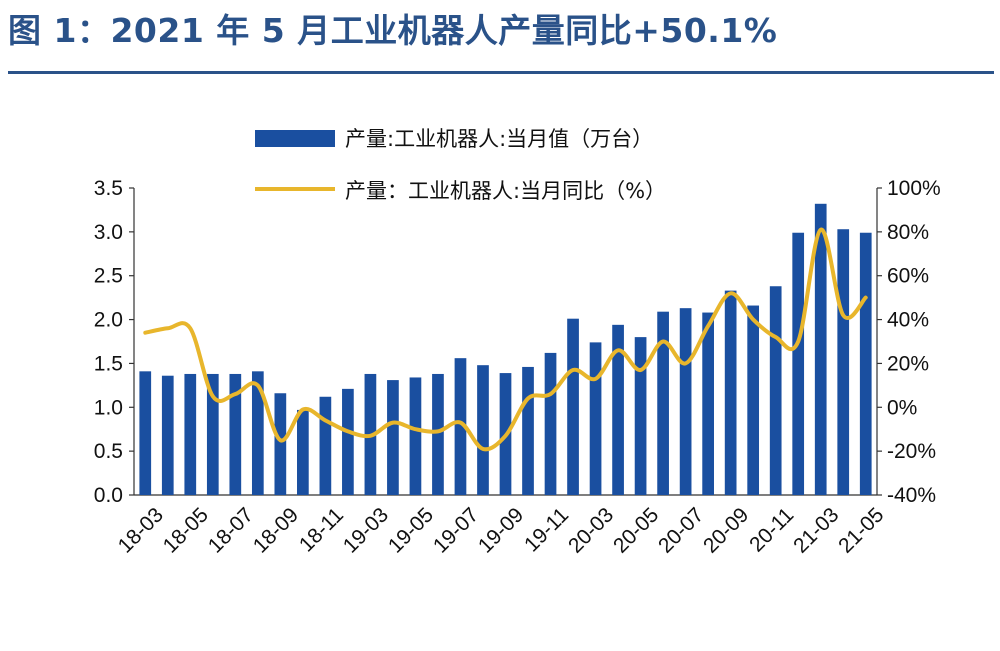  What do you see at coordinates (914, 188) in the screenshot?
I see `right-tick-label: 100%` at bounding box center [914, 188].